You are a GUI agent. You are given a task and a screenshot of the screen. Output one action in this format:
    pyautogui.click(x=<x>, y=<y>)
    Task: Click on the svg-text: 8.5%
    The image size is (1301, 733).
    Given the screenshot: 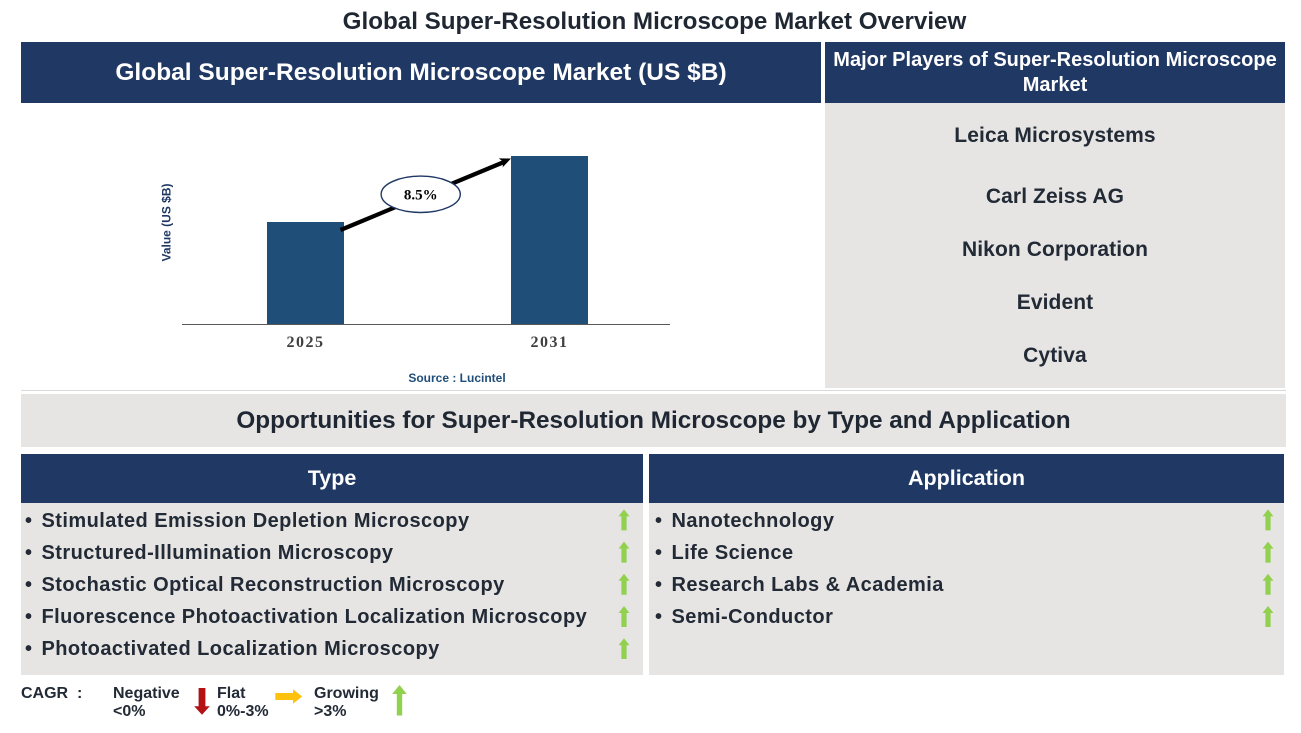 What is the action you would take?
    pyautogui.click(x=421, y=196)
    